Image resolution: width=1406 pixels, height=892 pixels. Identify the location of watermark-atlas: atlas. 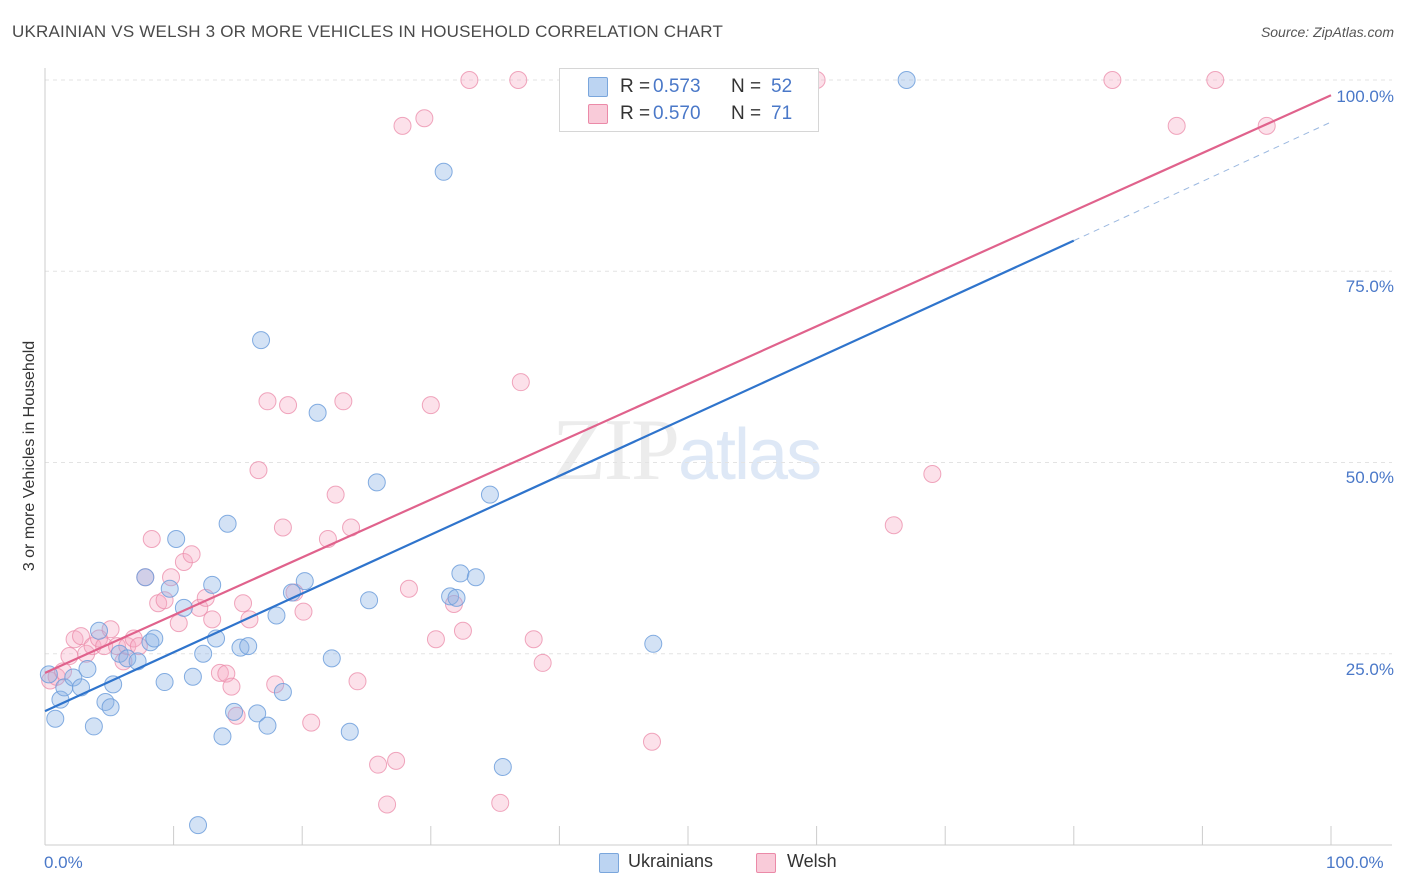
(750, 455).